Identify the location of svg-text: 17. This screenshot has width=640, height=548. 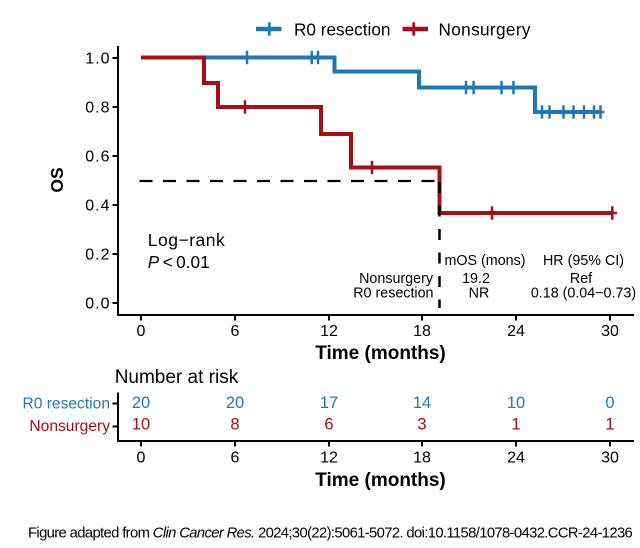
(329, 403).